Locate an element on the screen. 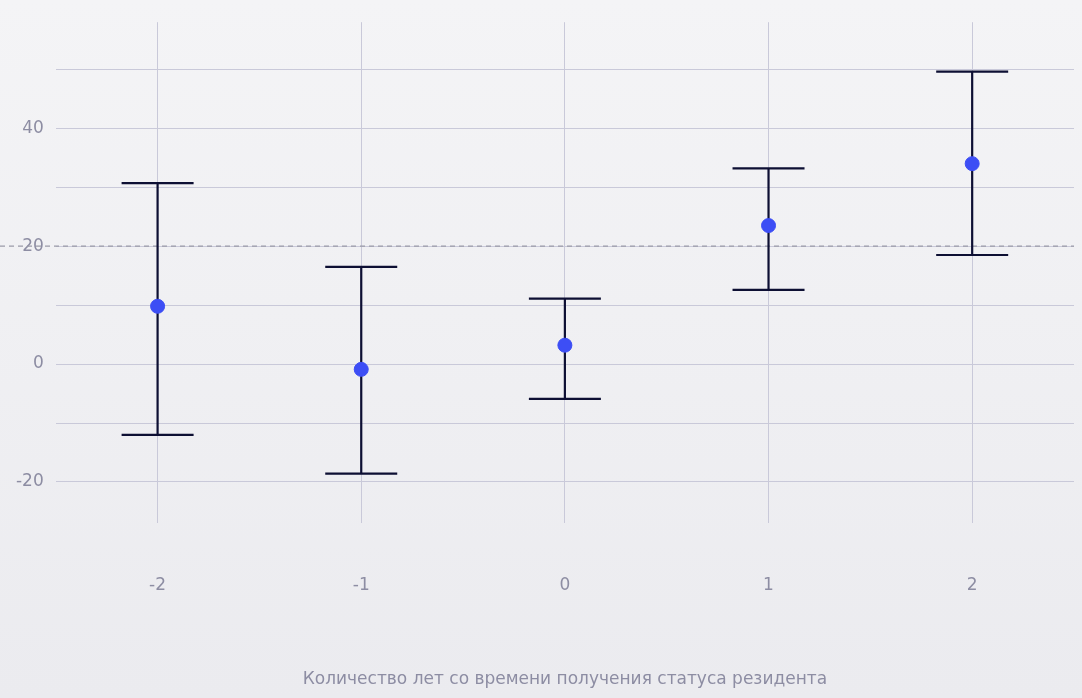  x-tick-label: 2 is located at coordinates (972, 583).